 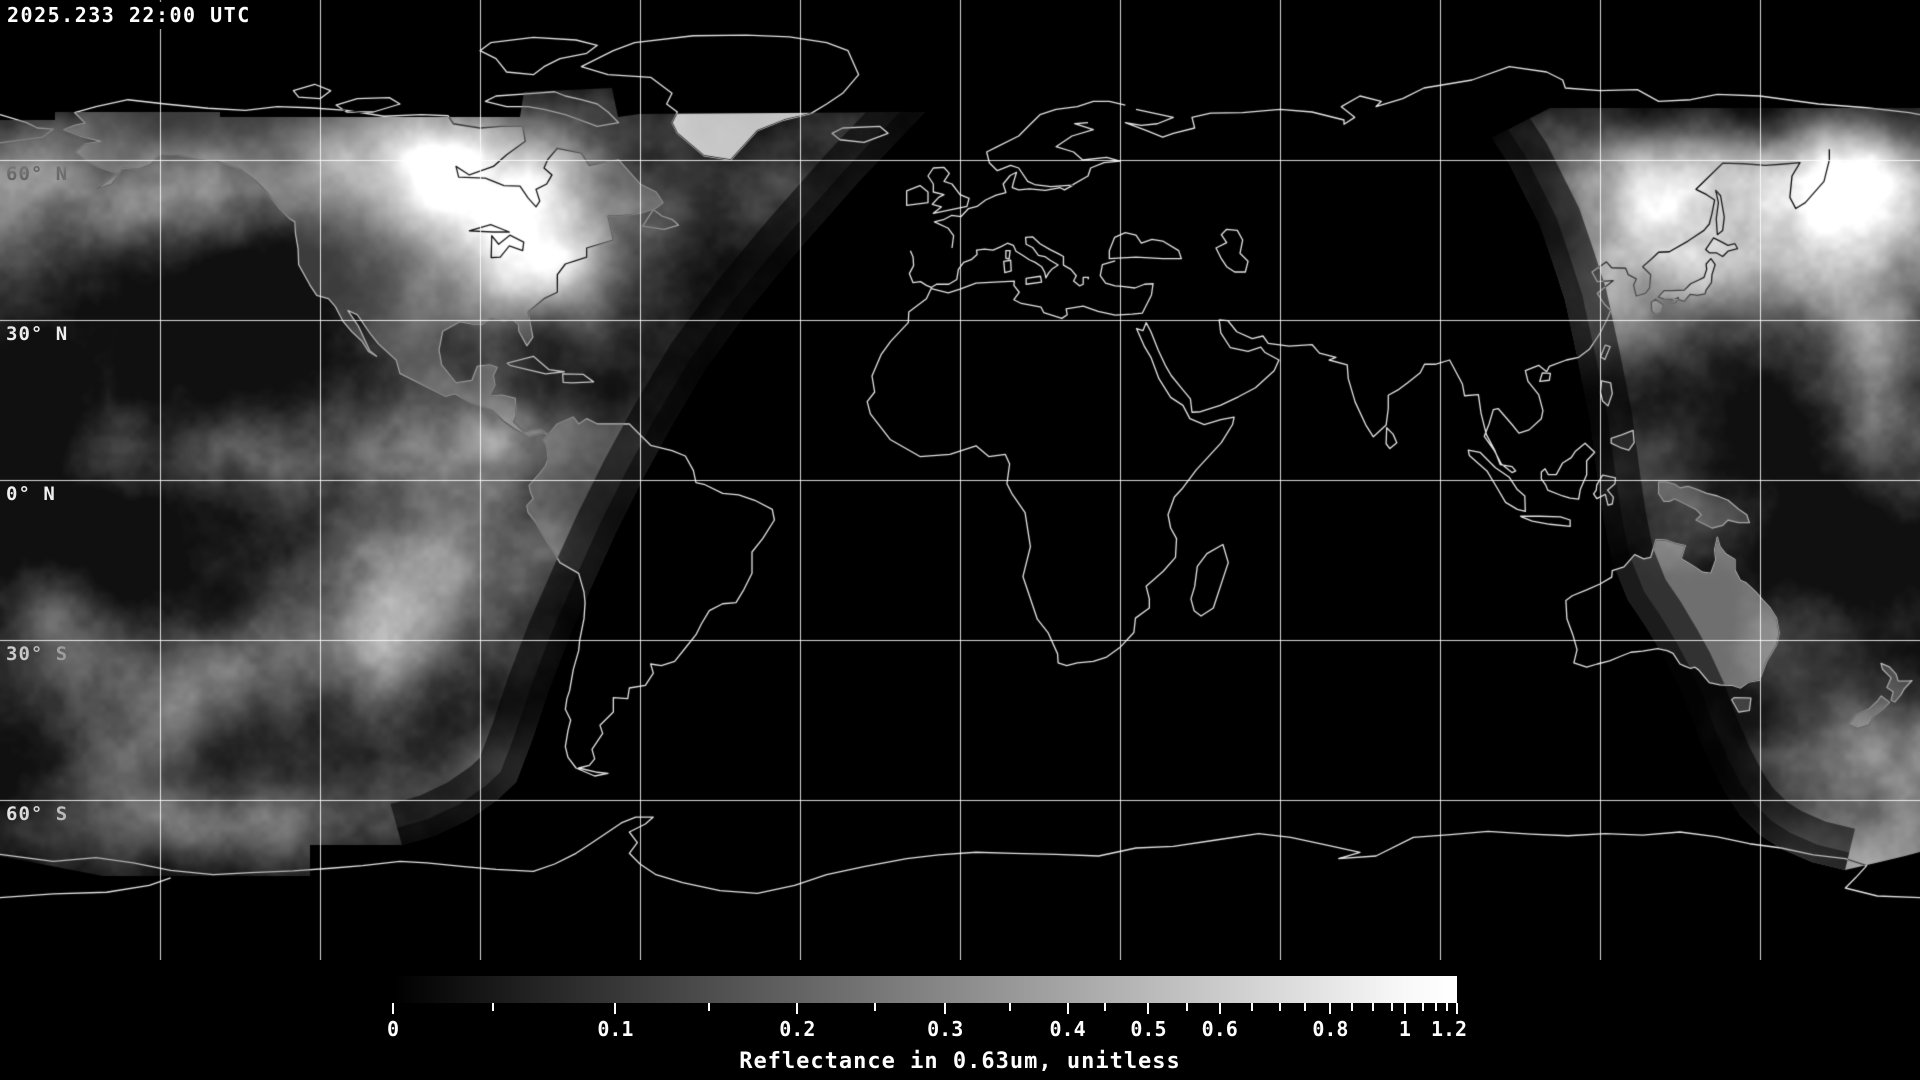 What do you see at coordinates (1449, 1029) in the screenshot?
I see `colorbar-tick-label: 1.2` at bounding box center [1449, 1029].